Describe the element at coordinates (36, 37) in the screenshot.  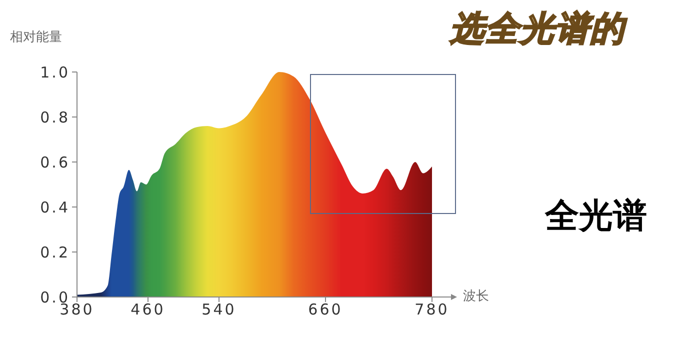
I see `y-axis-title: 相对能量` at that location.